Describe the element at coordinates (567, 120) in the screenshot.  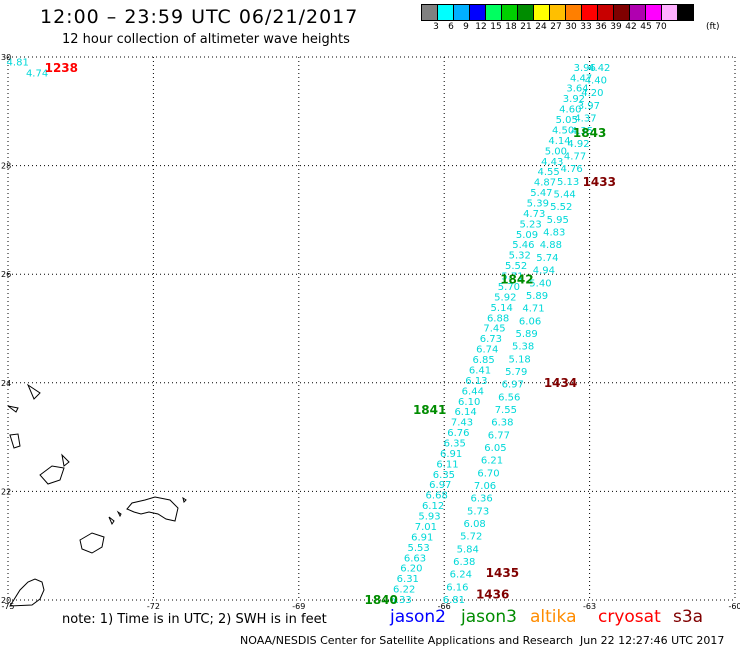
I see `wave-height-value: 5.05` at that location.